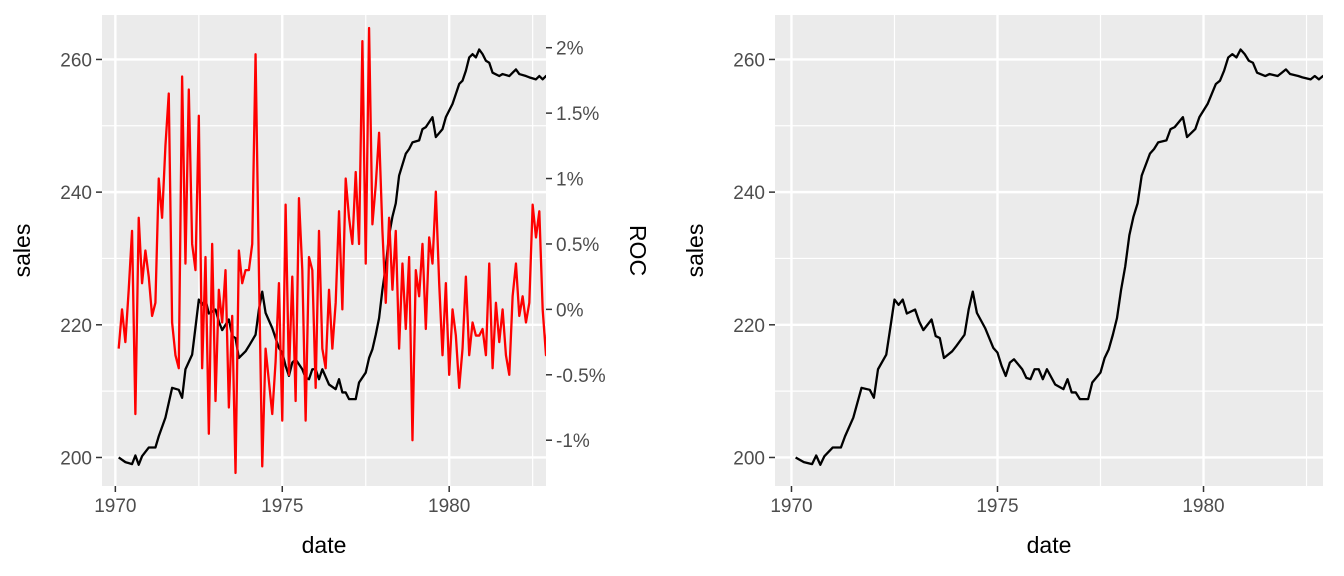  Describe the element at coordinates (570, 310) in the screenshot. I see `y2-tick-label: 0%` at that location.